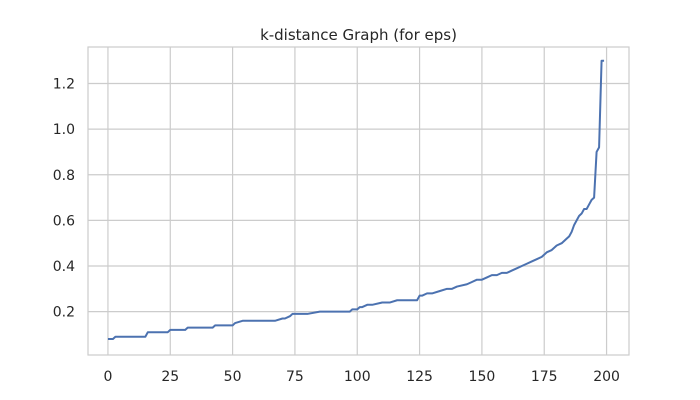 The image size is (700, 400). I want to click on x-tick-label: 175, so click(544, 377).